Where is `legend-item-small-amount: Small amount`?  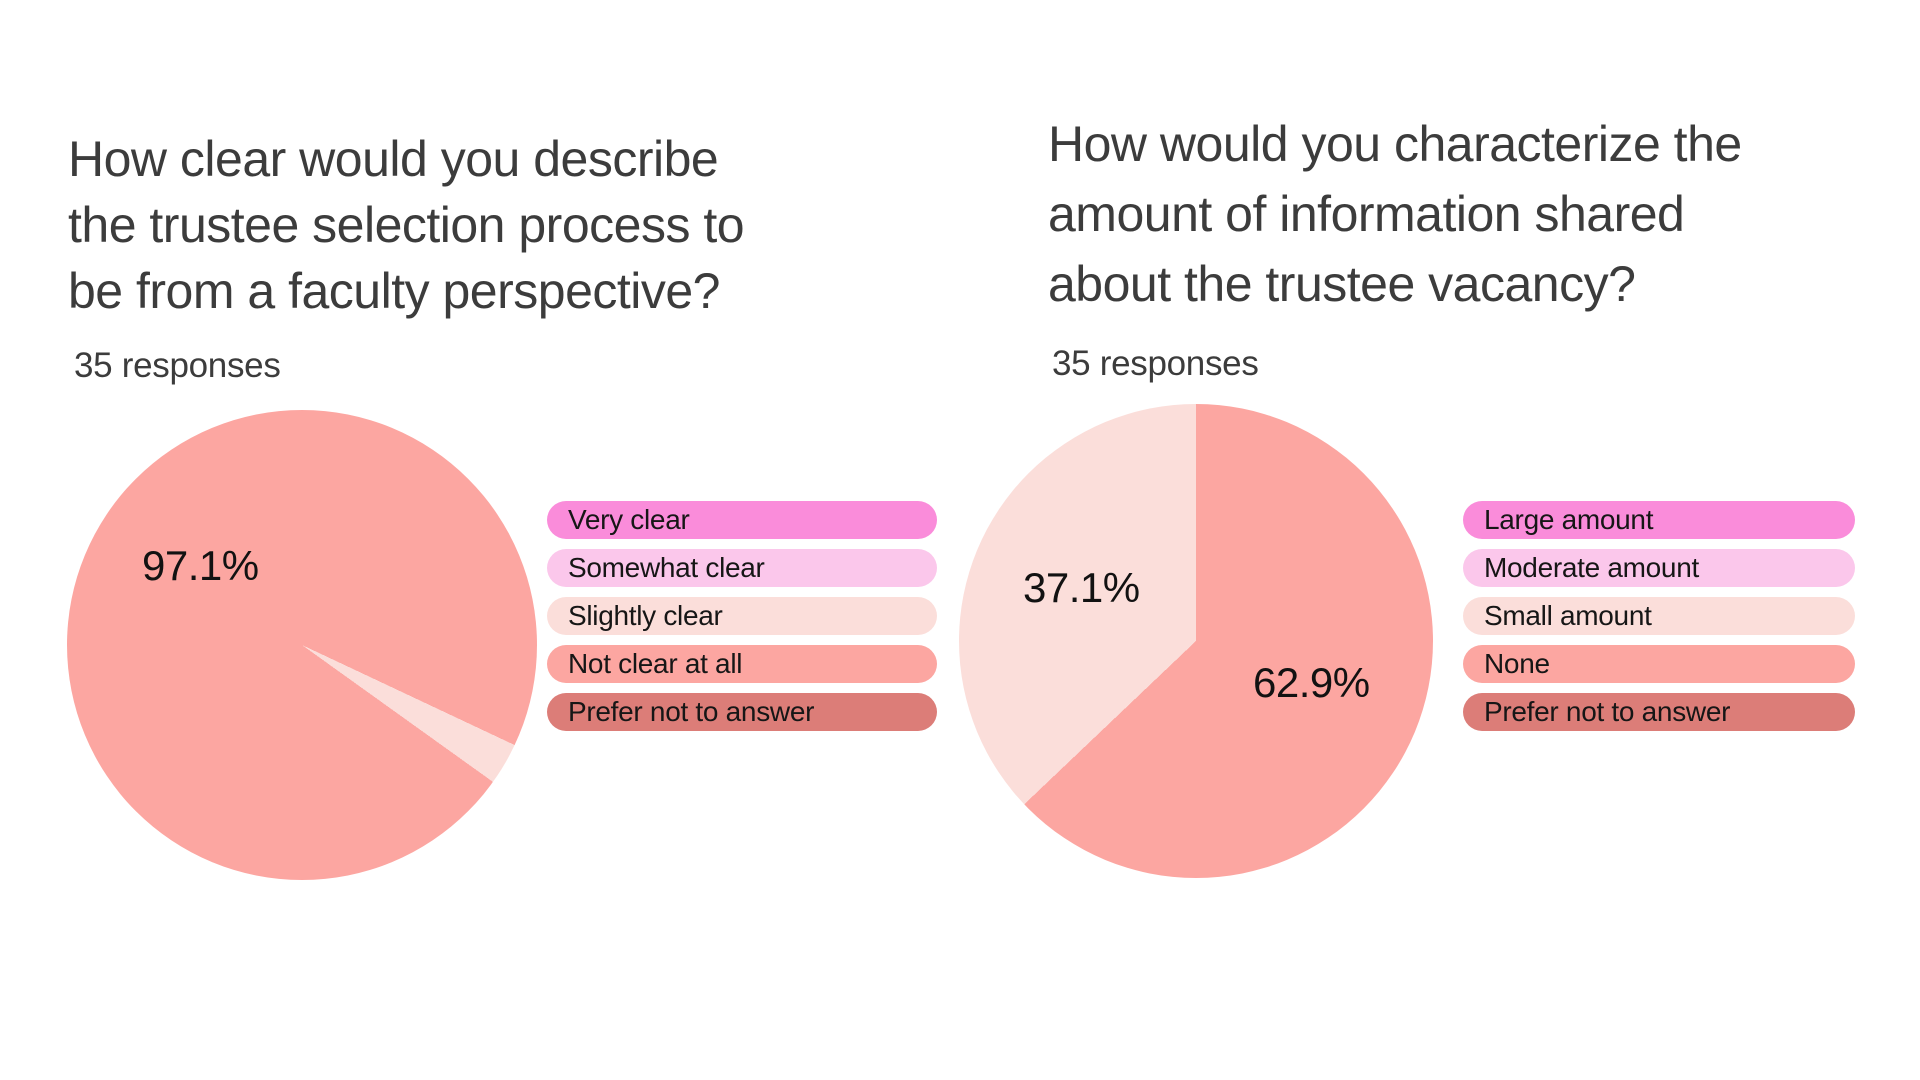 legend-item-small-amount: Small amount is located at coordinates (1659, 616).